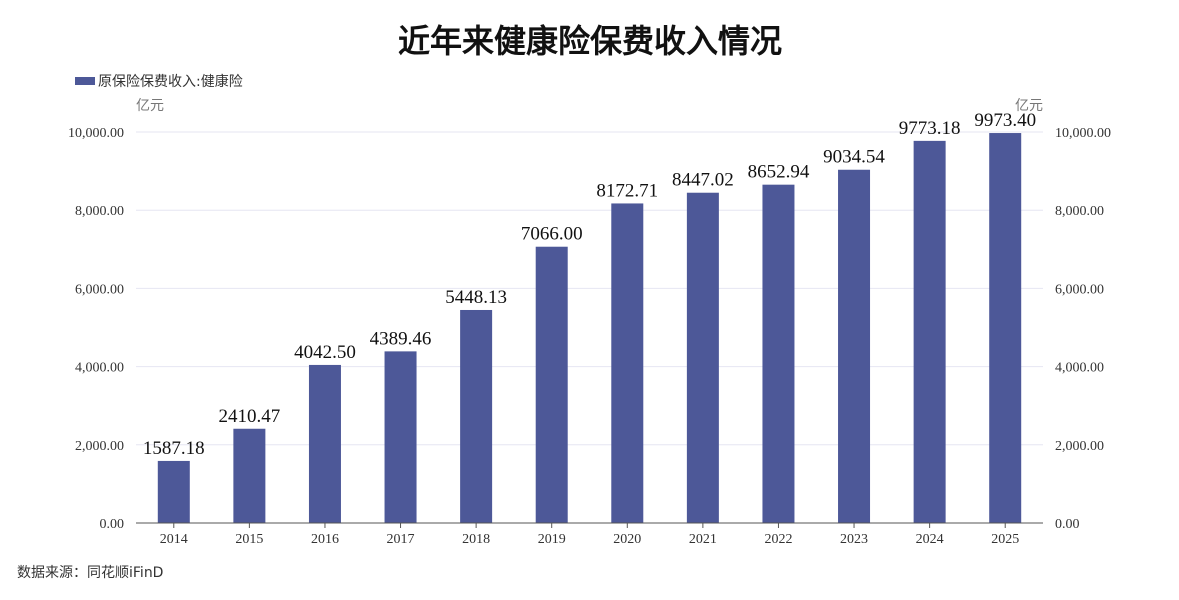  Describe the element at coordinates (703, 539) in the screenshot. I see `x-tick-label: 2021` at that location.